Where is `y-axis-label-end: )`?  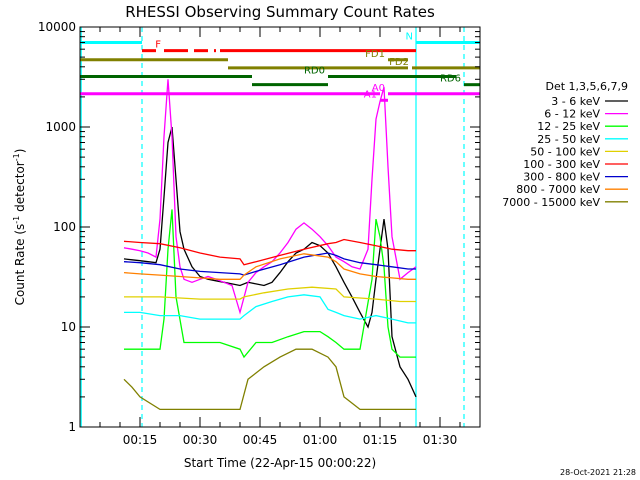 y-axis-label-end: ) is located at coordinates (20, 151).